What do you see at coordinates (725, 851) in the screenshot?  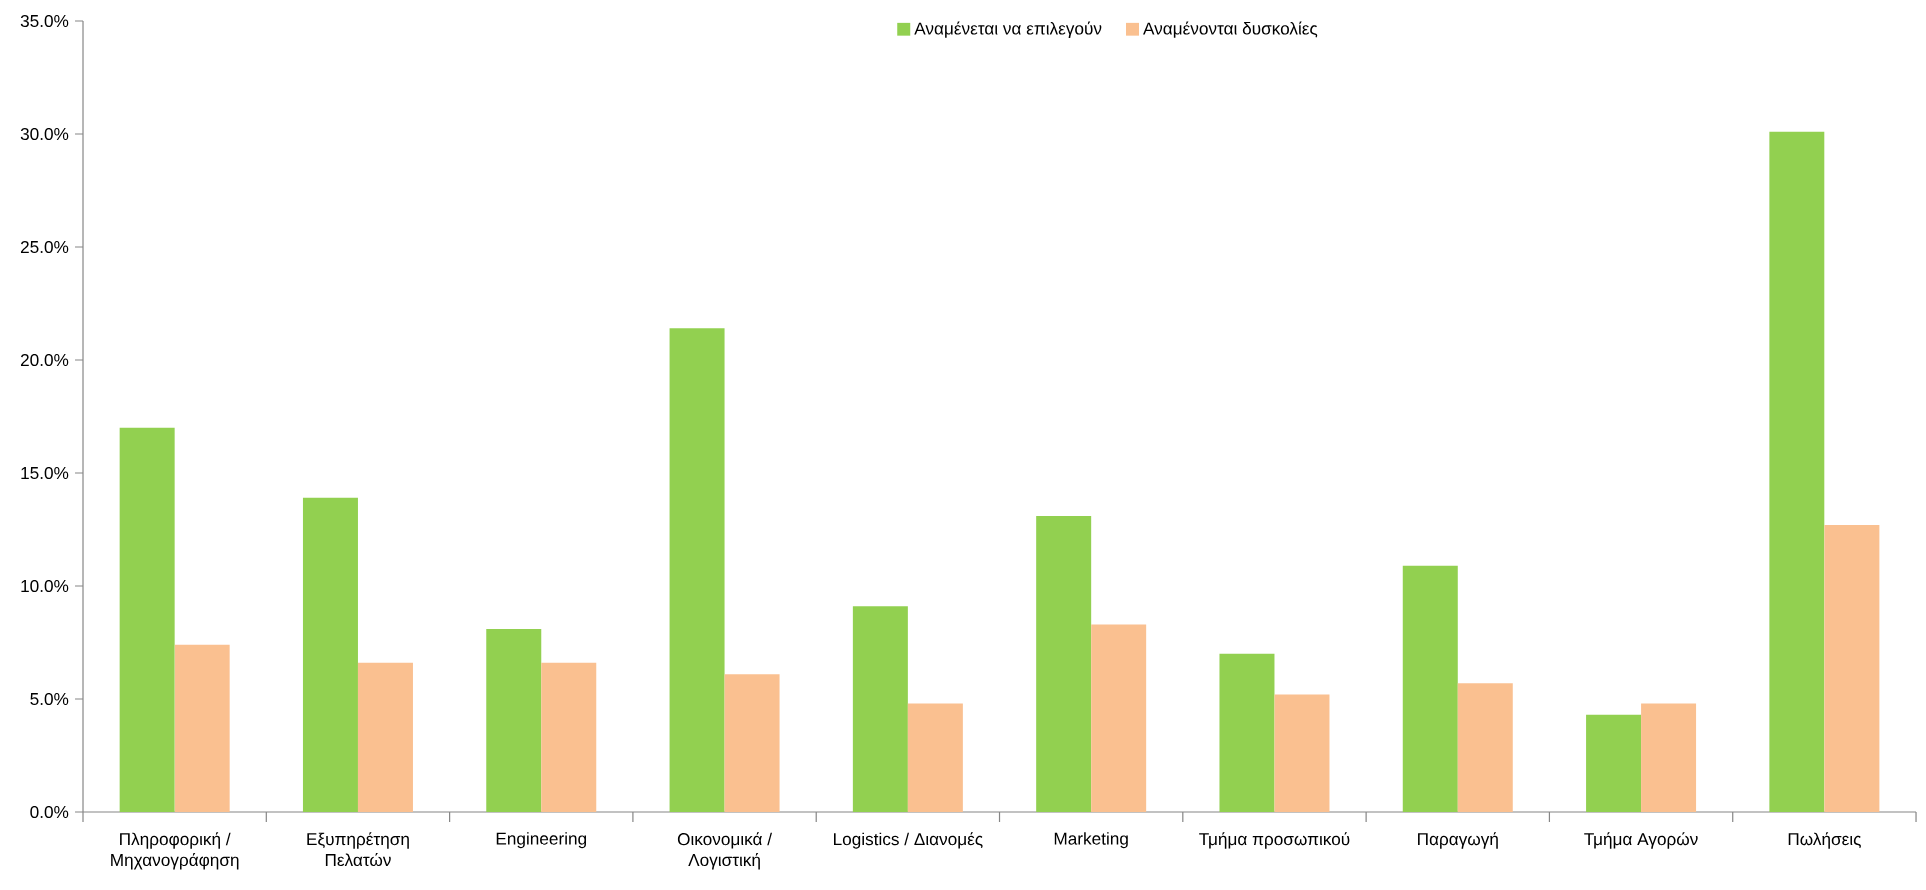 I see `x-tick-label: Οικονομικά / Λογιστική` at bounding box center [725, 851].